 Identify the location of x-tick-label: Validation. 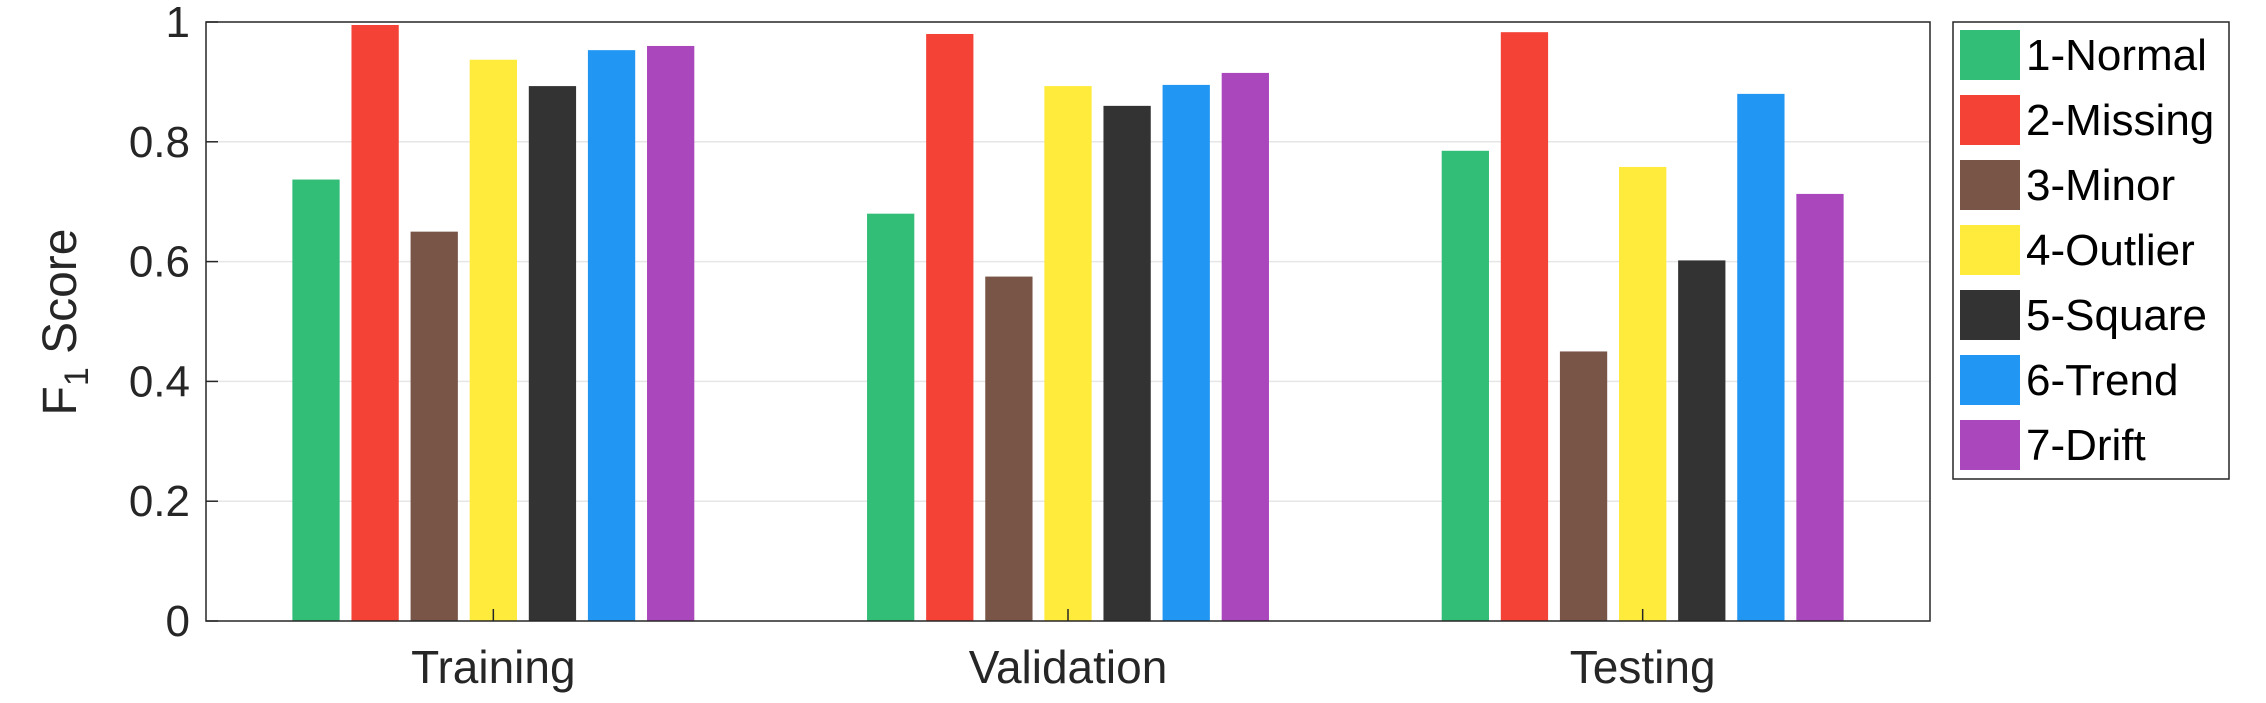
(1068, 667).